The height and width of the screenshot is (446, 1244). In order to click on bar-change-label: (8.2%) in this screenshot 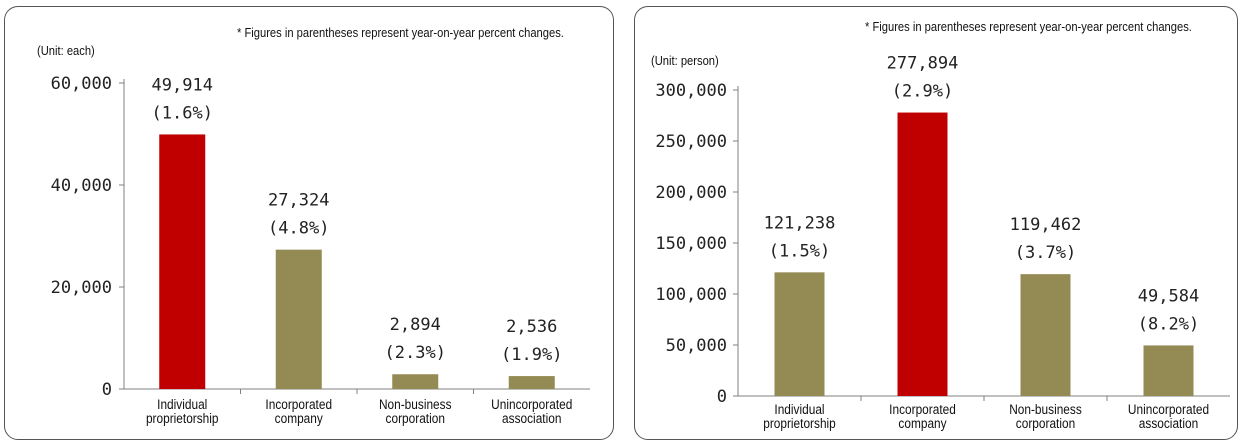, I will do `click(1168, 324)`.